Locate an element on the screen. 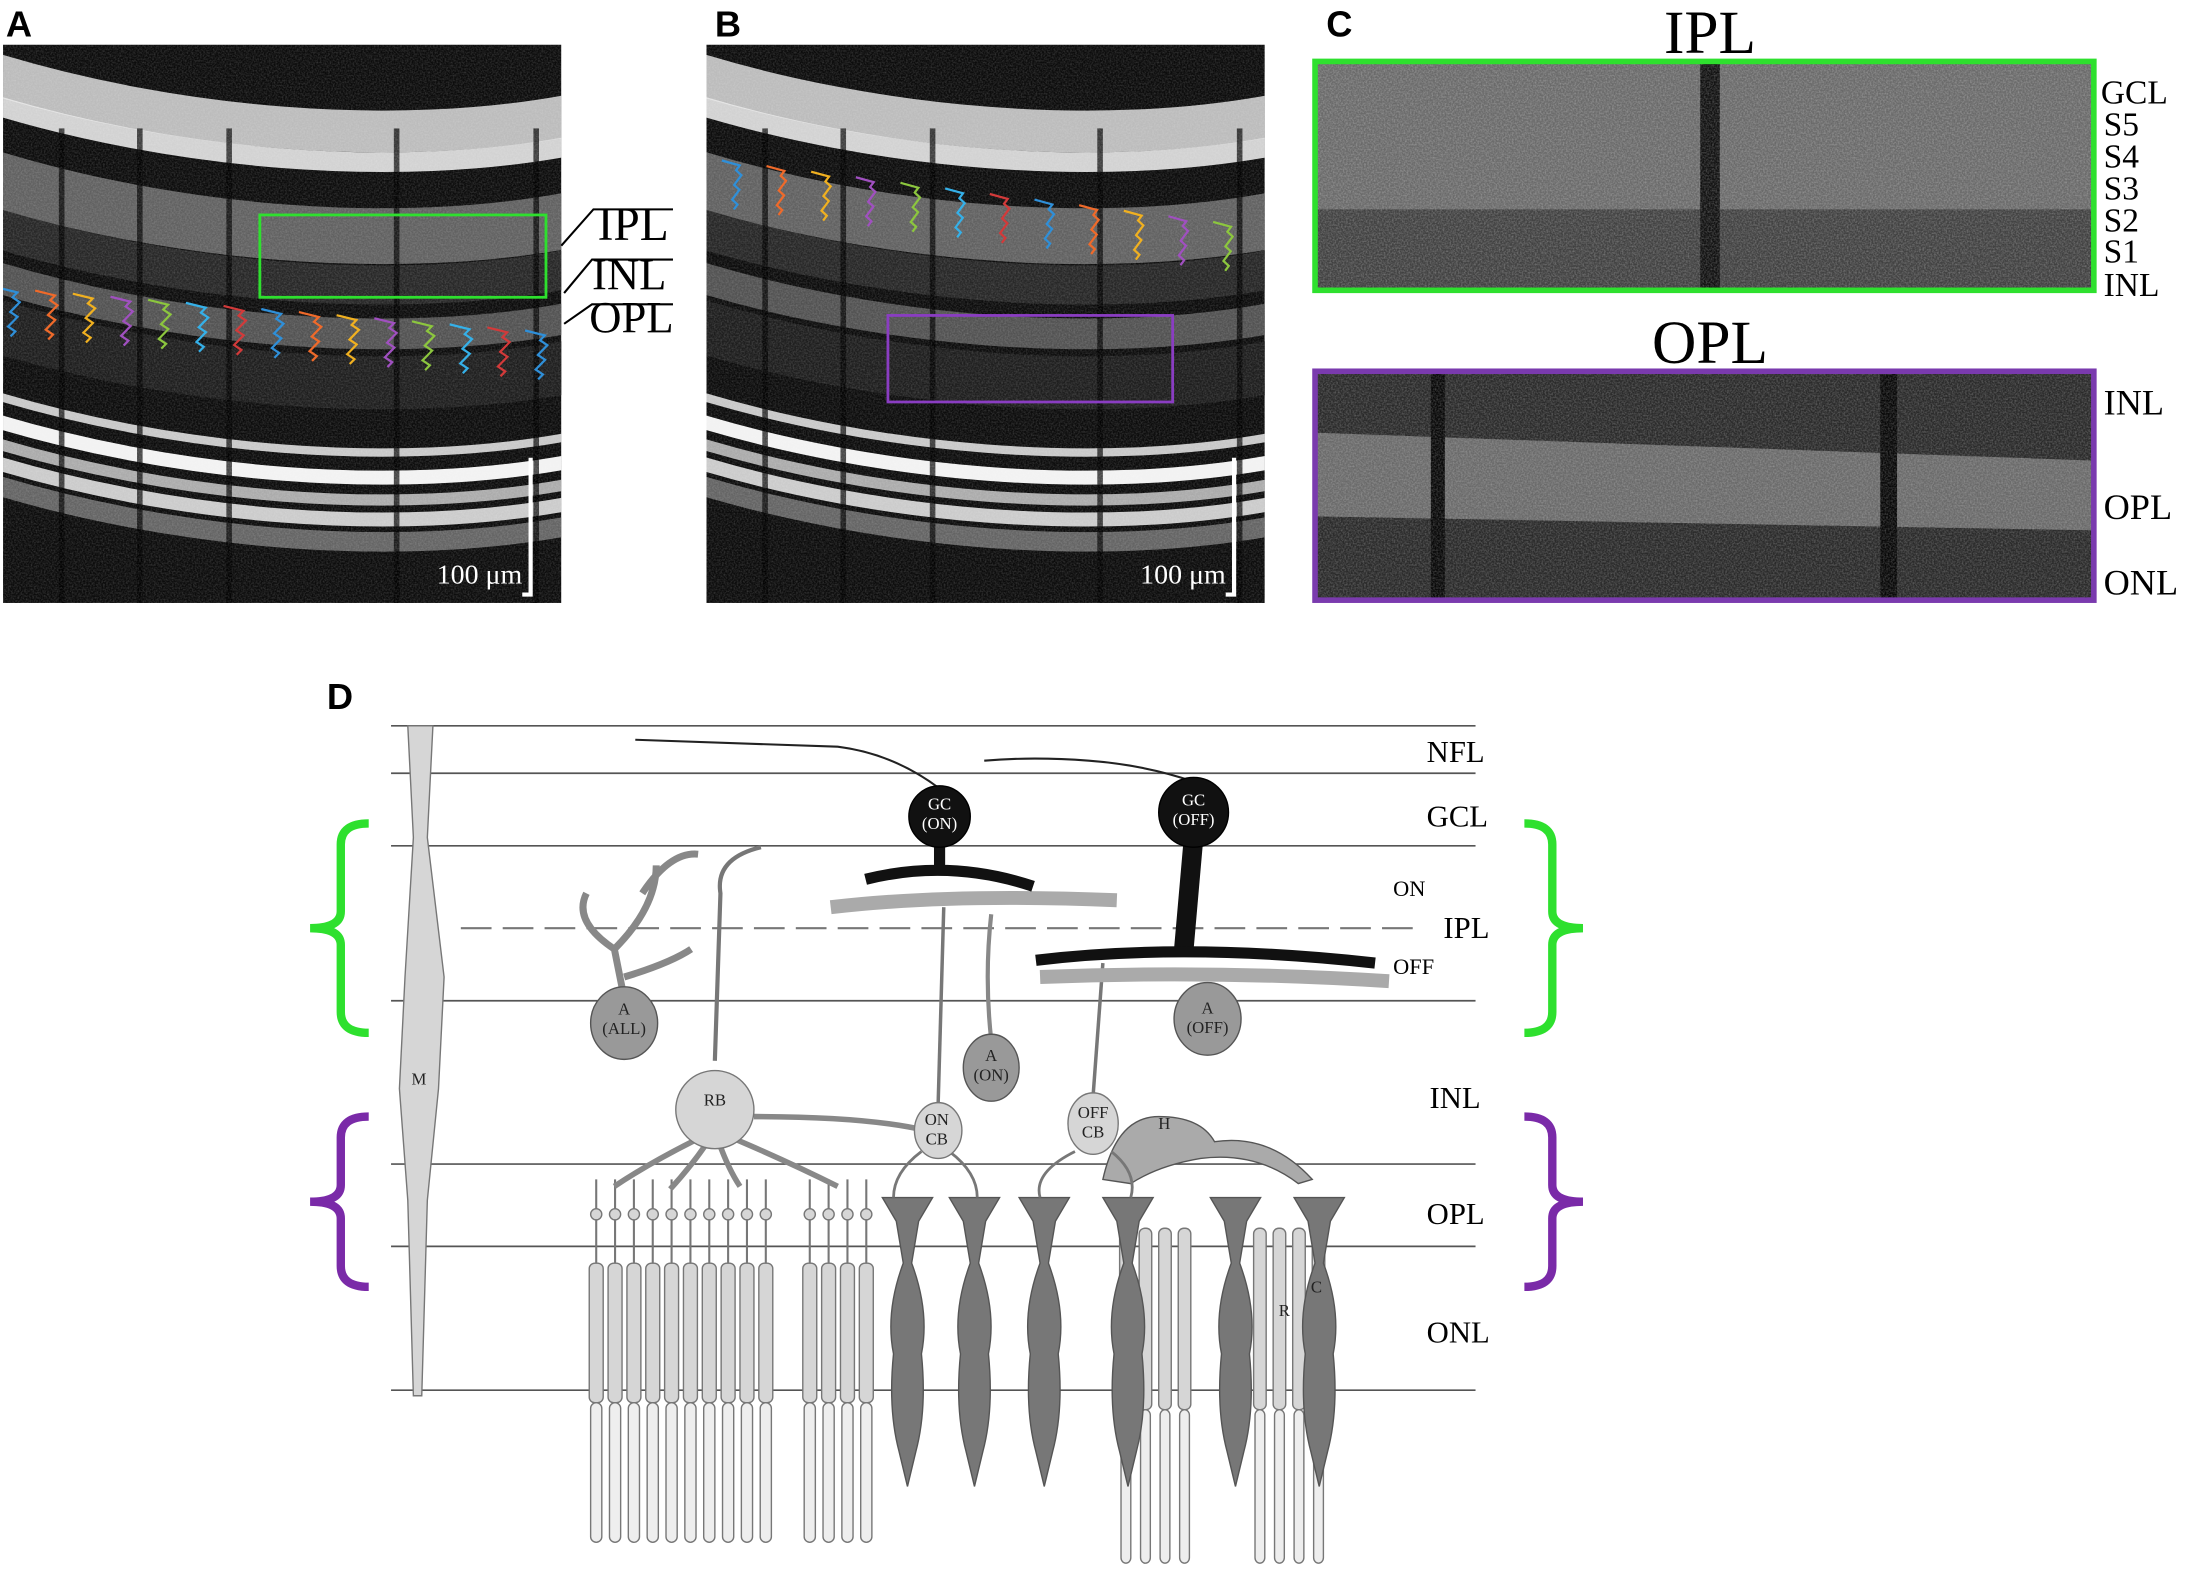 The height and width of the screenshot is (1573, 2189). ipl-zoom is located at coordinates (1704, 176).